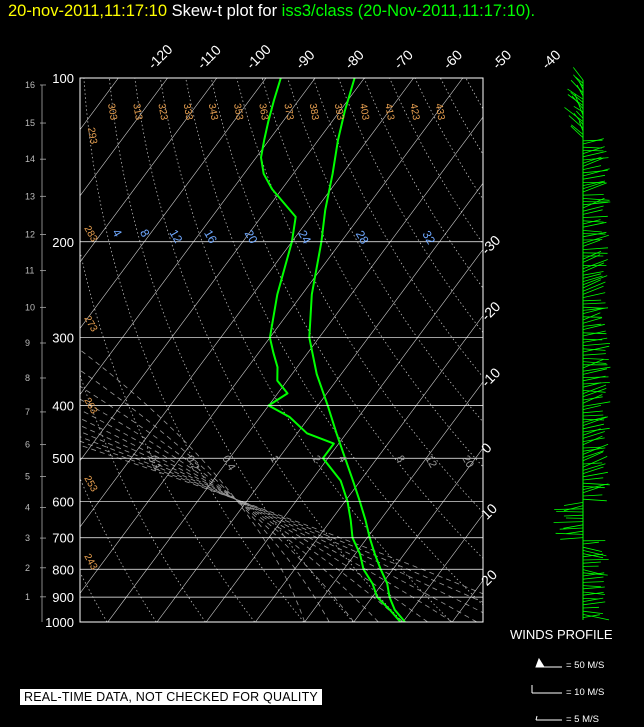 The width and height of the screenshot is (644, 727). I want to click on wind-key-5: = 5 M/S, so click(582, 719).